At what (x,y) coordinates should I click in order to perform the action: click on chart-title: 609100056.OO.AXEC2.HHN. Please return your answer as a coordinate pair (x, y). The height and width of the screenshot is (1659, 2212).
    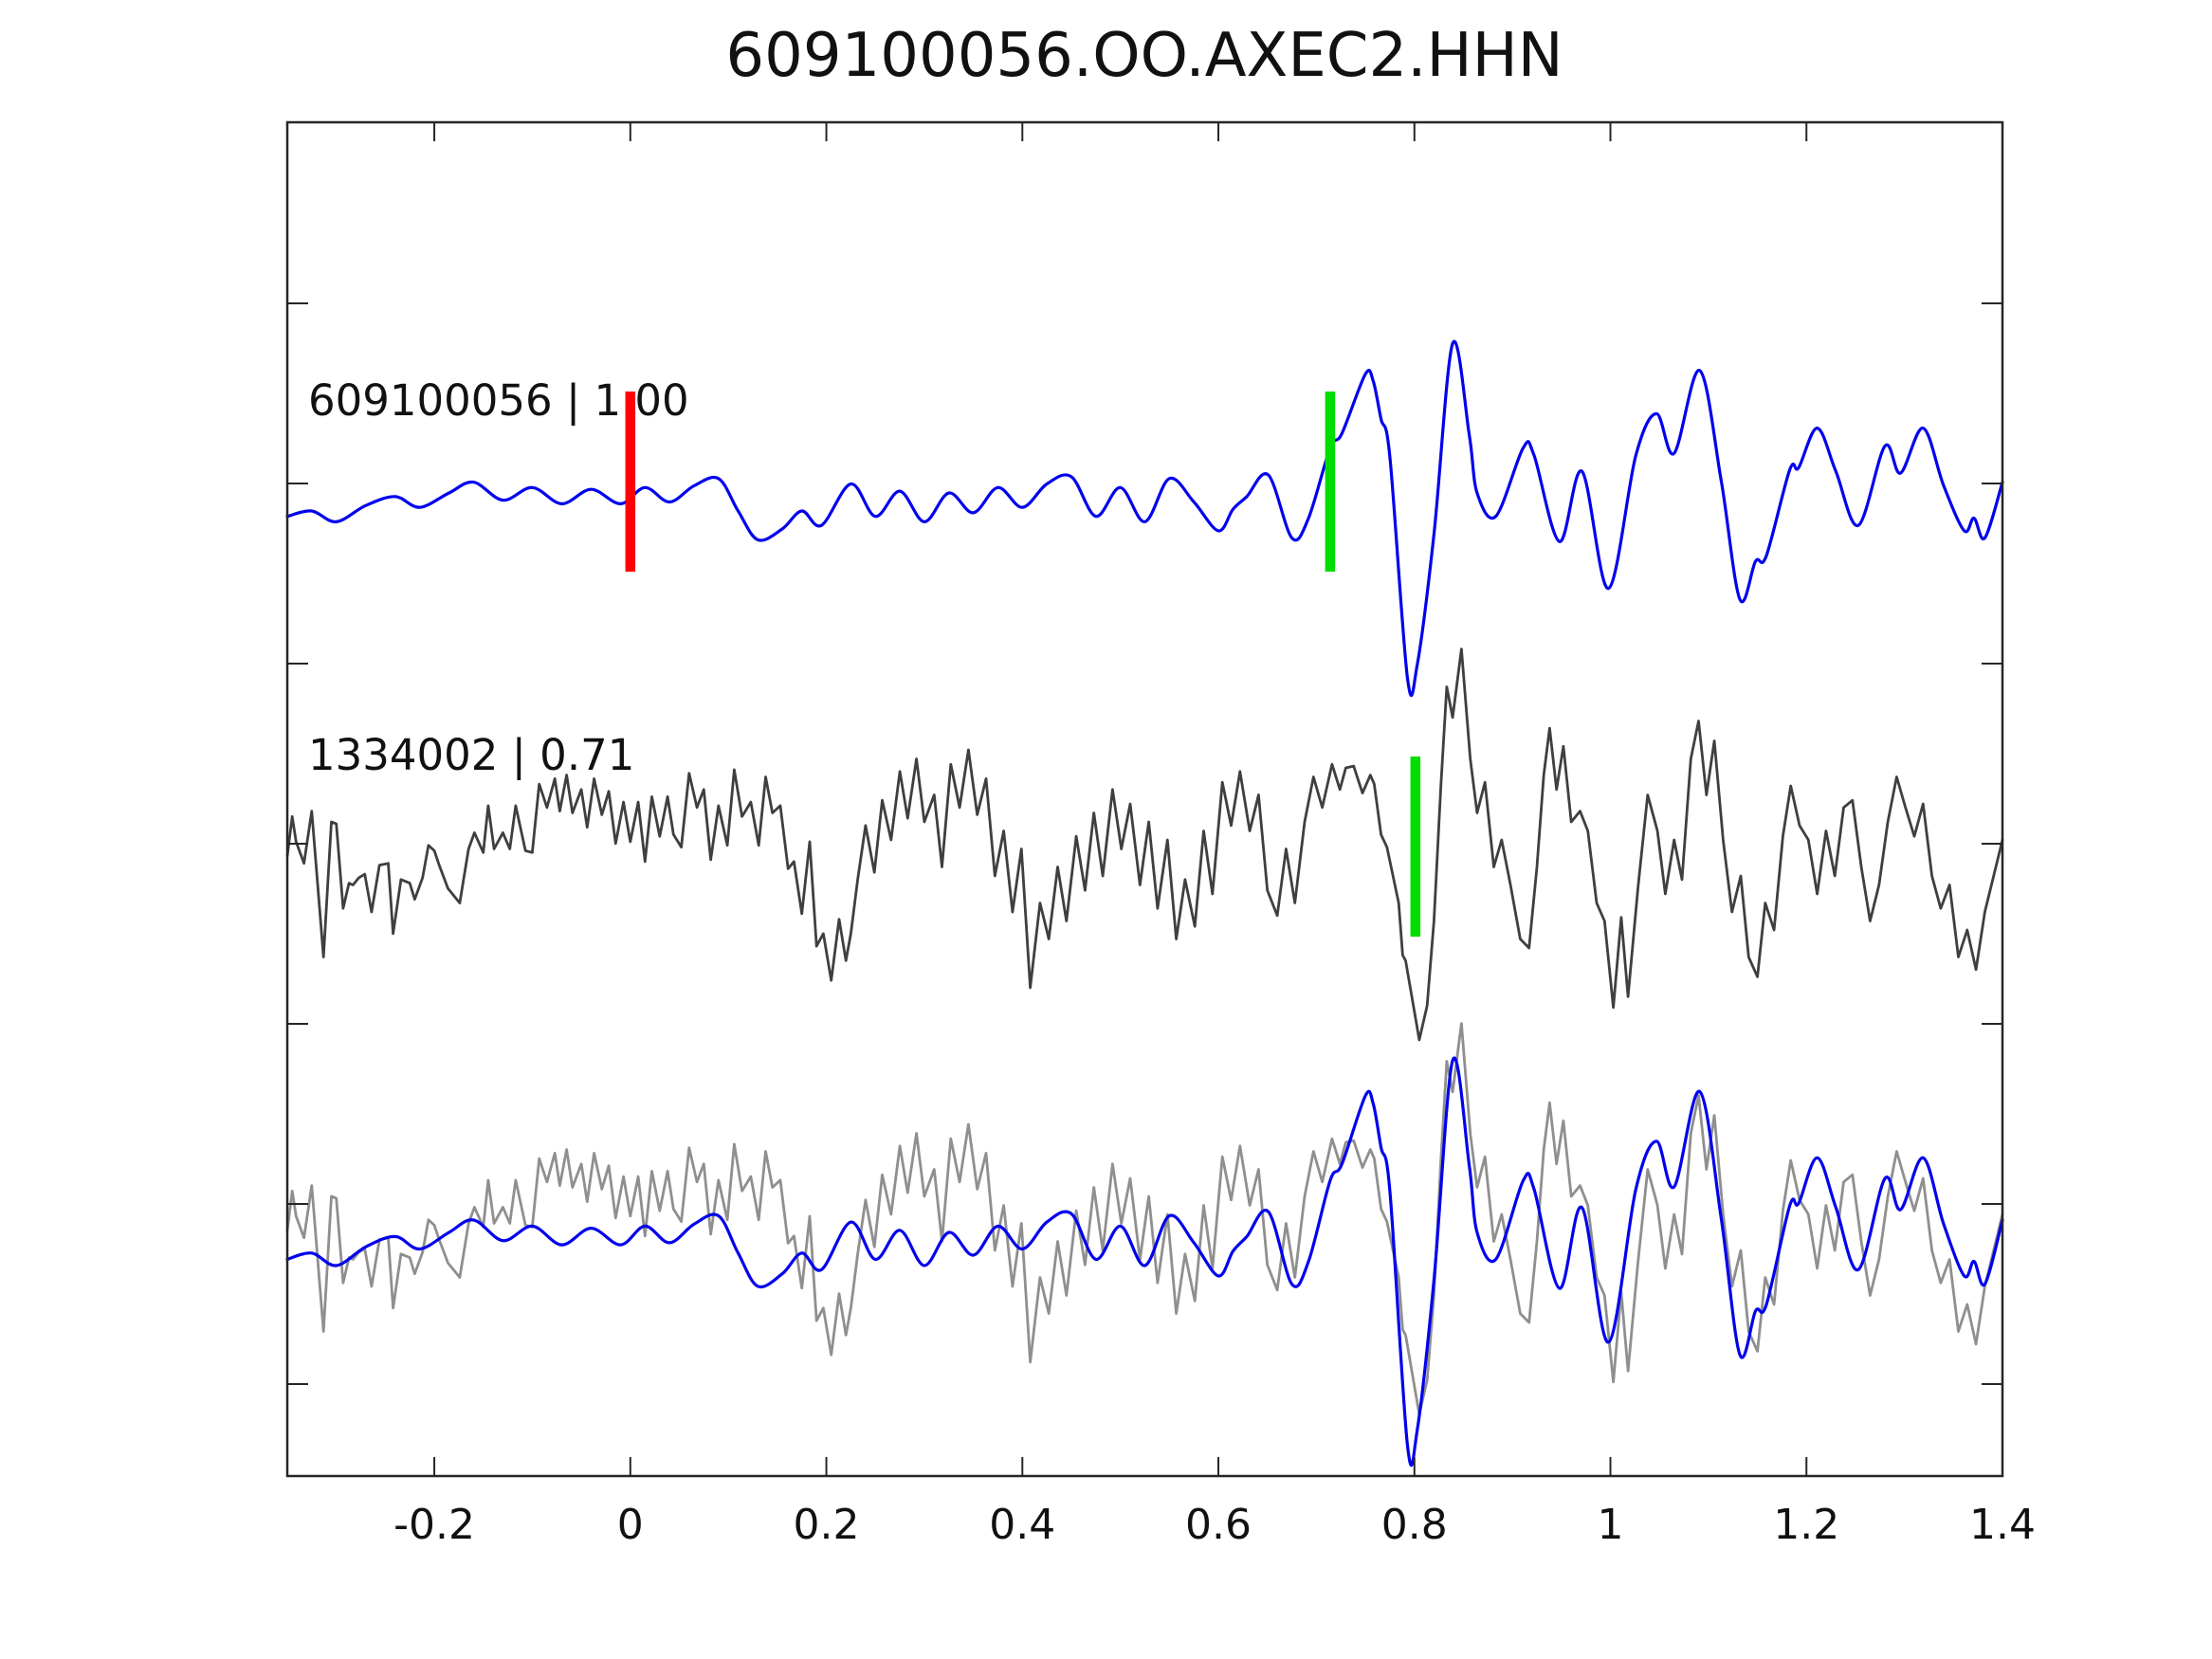
    Looking at the image, I should click on (1144, 56).